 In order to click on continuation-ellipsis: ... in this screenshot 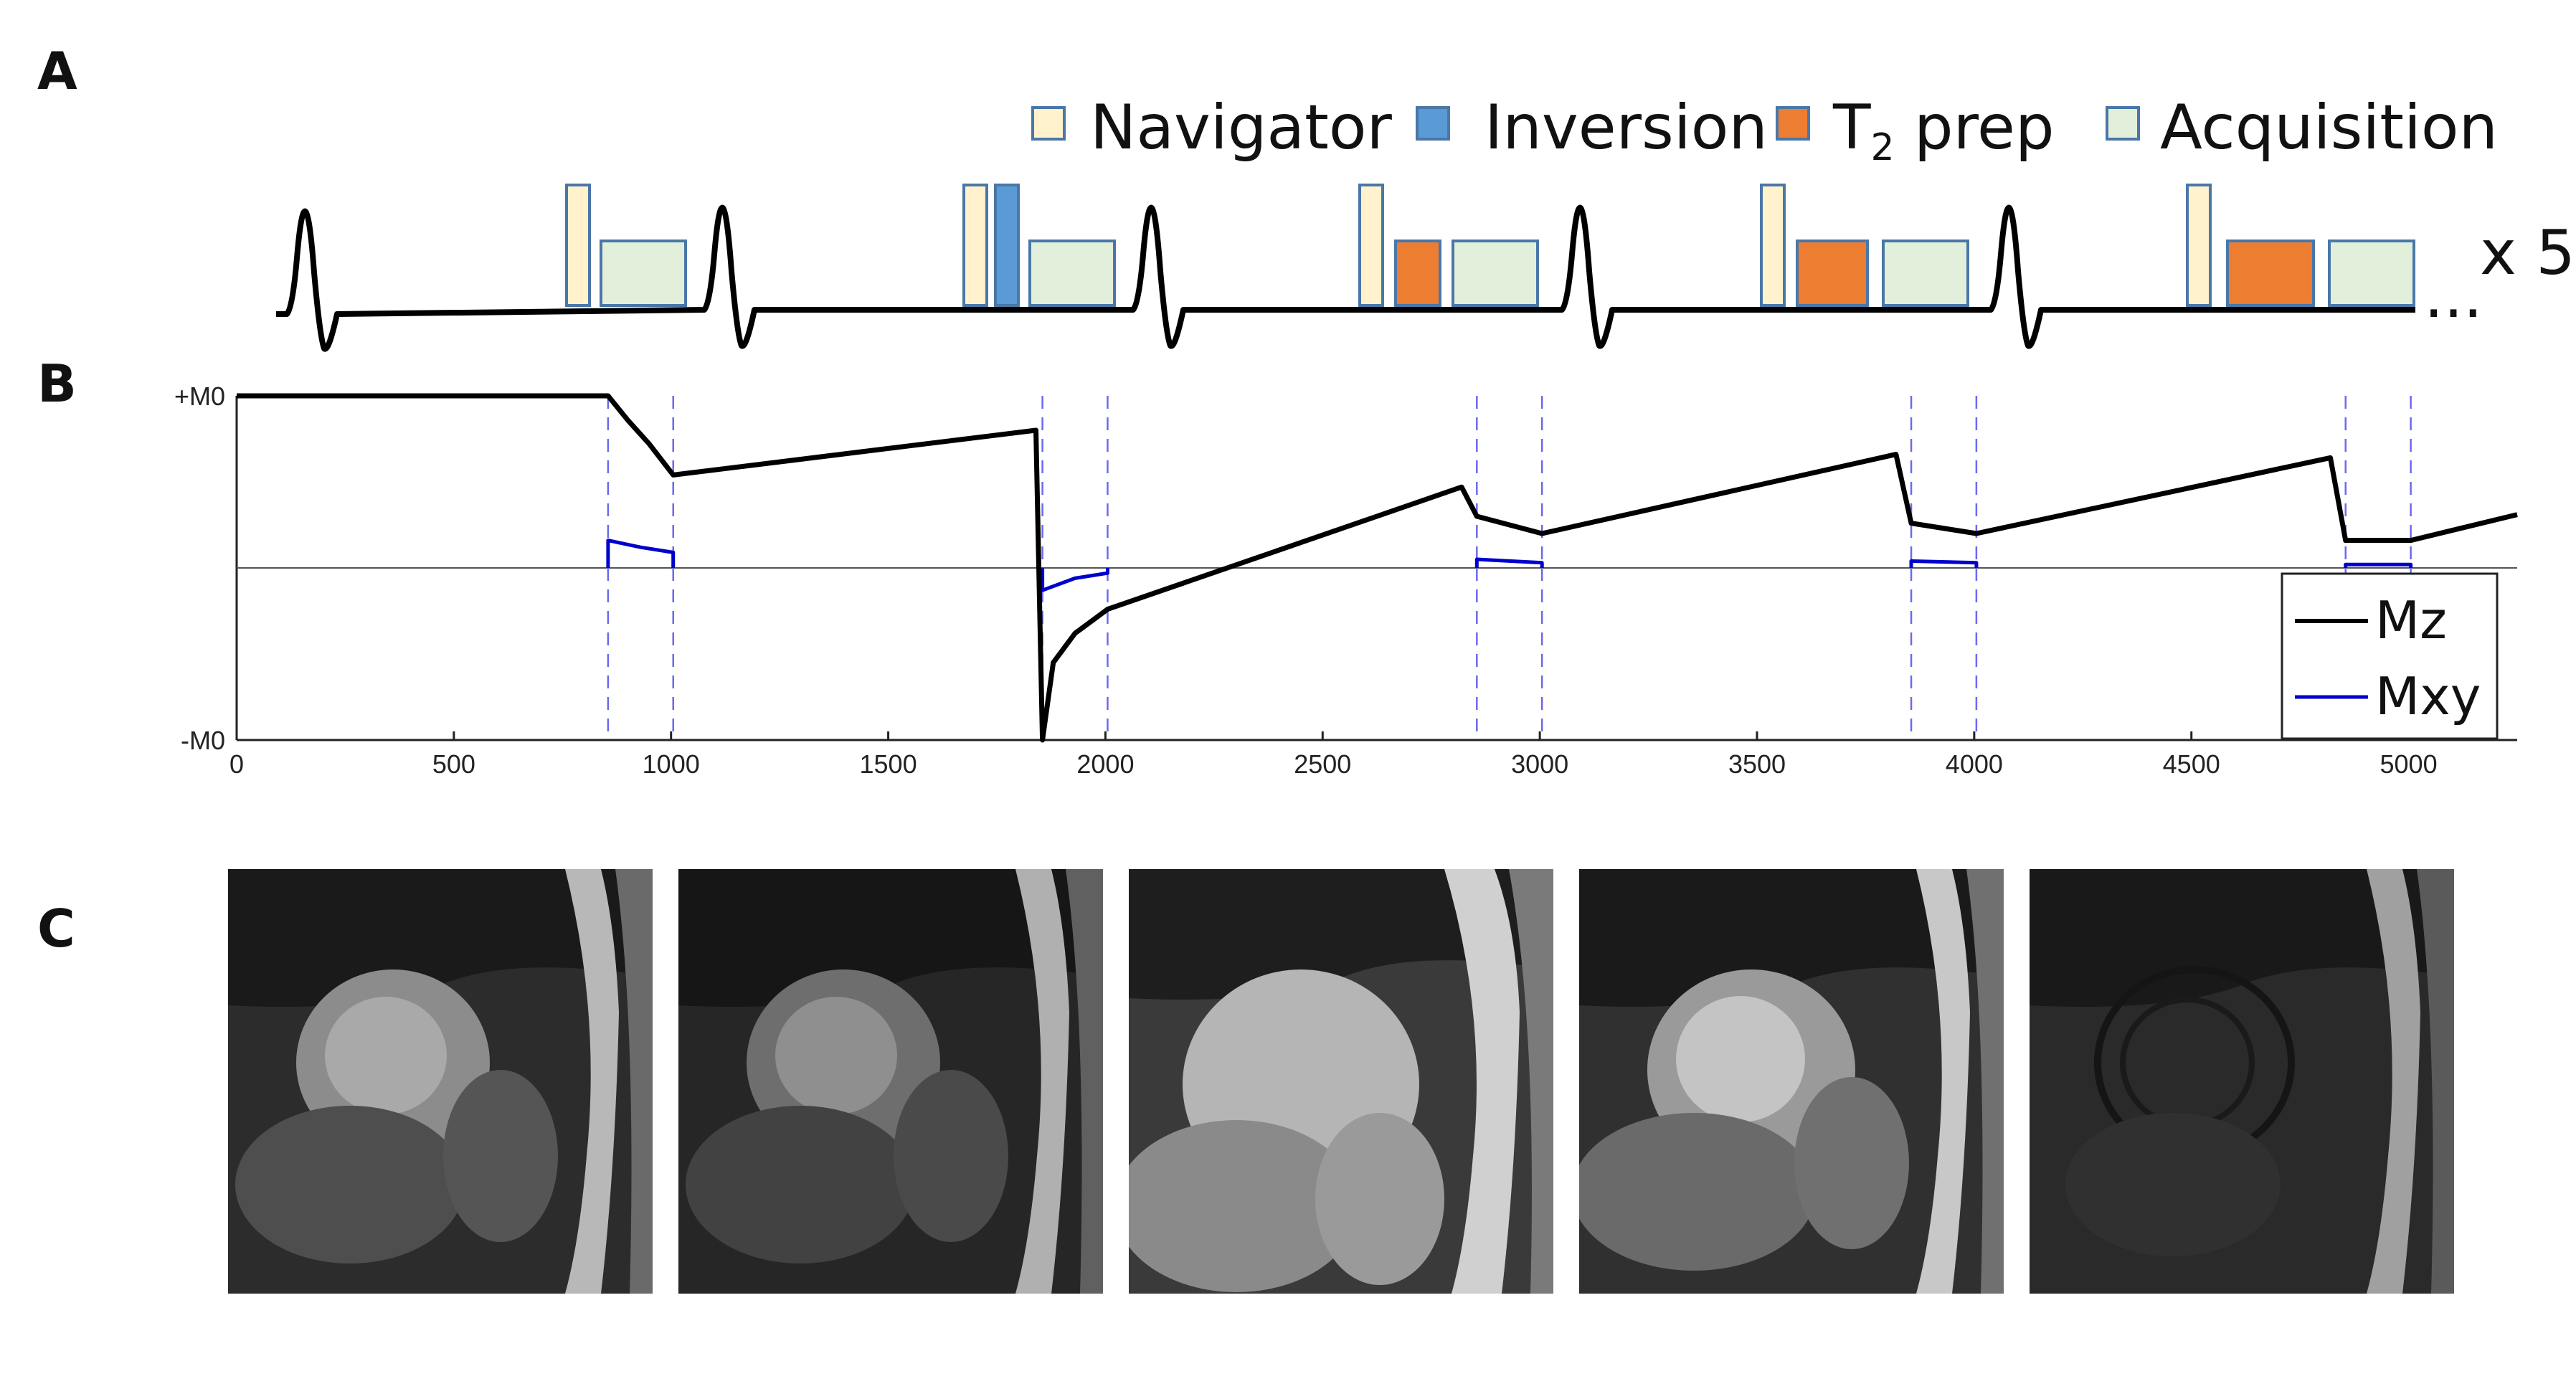, I will do `click(2453, 296)`.